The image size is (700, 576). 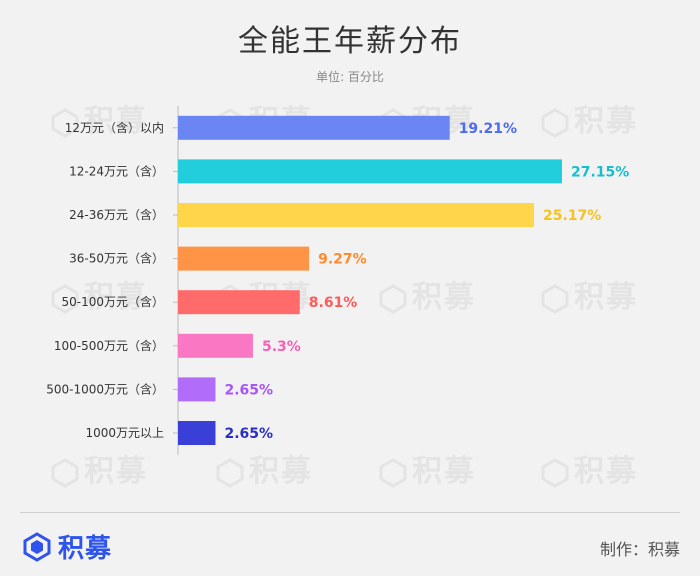 What do you see at coordinates (639, 549) in the screenshot?
I see `credit-label: 制作：积募` at bounding box center [639, 549].